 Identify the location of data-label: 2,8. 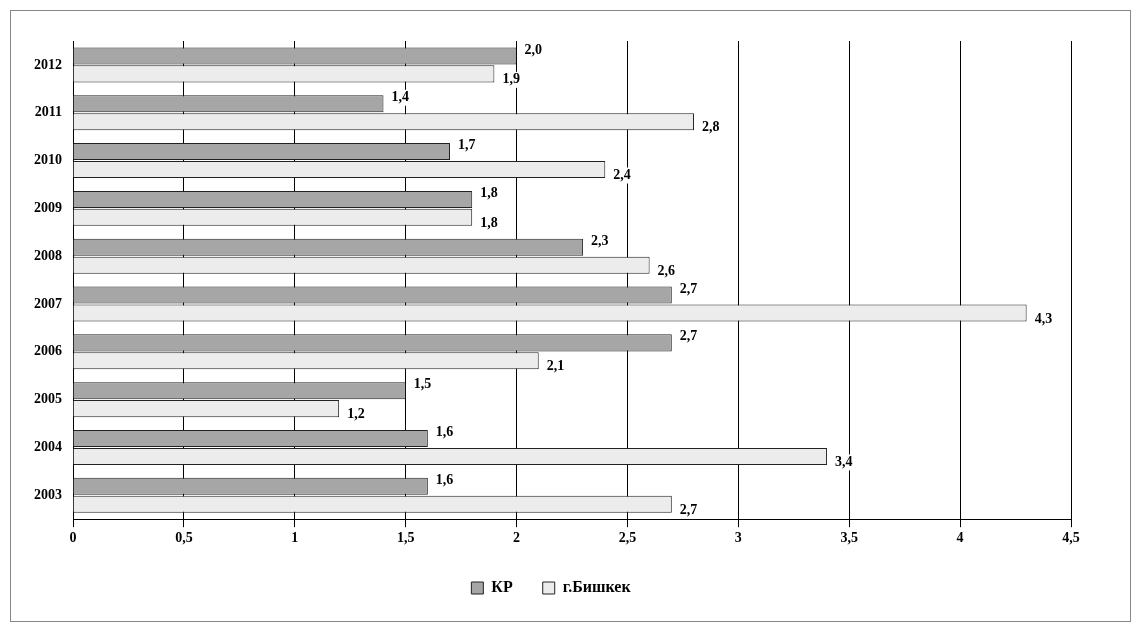
(710, 127).